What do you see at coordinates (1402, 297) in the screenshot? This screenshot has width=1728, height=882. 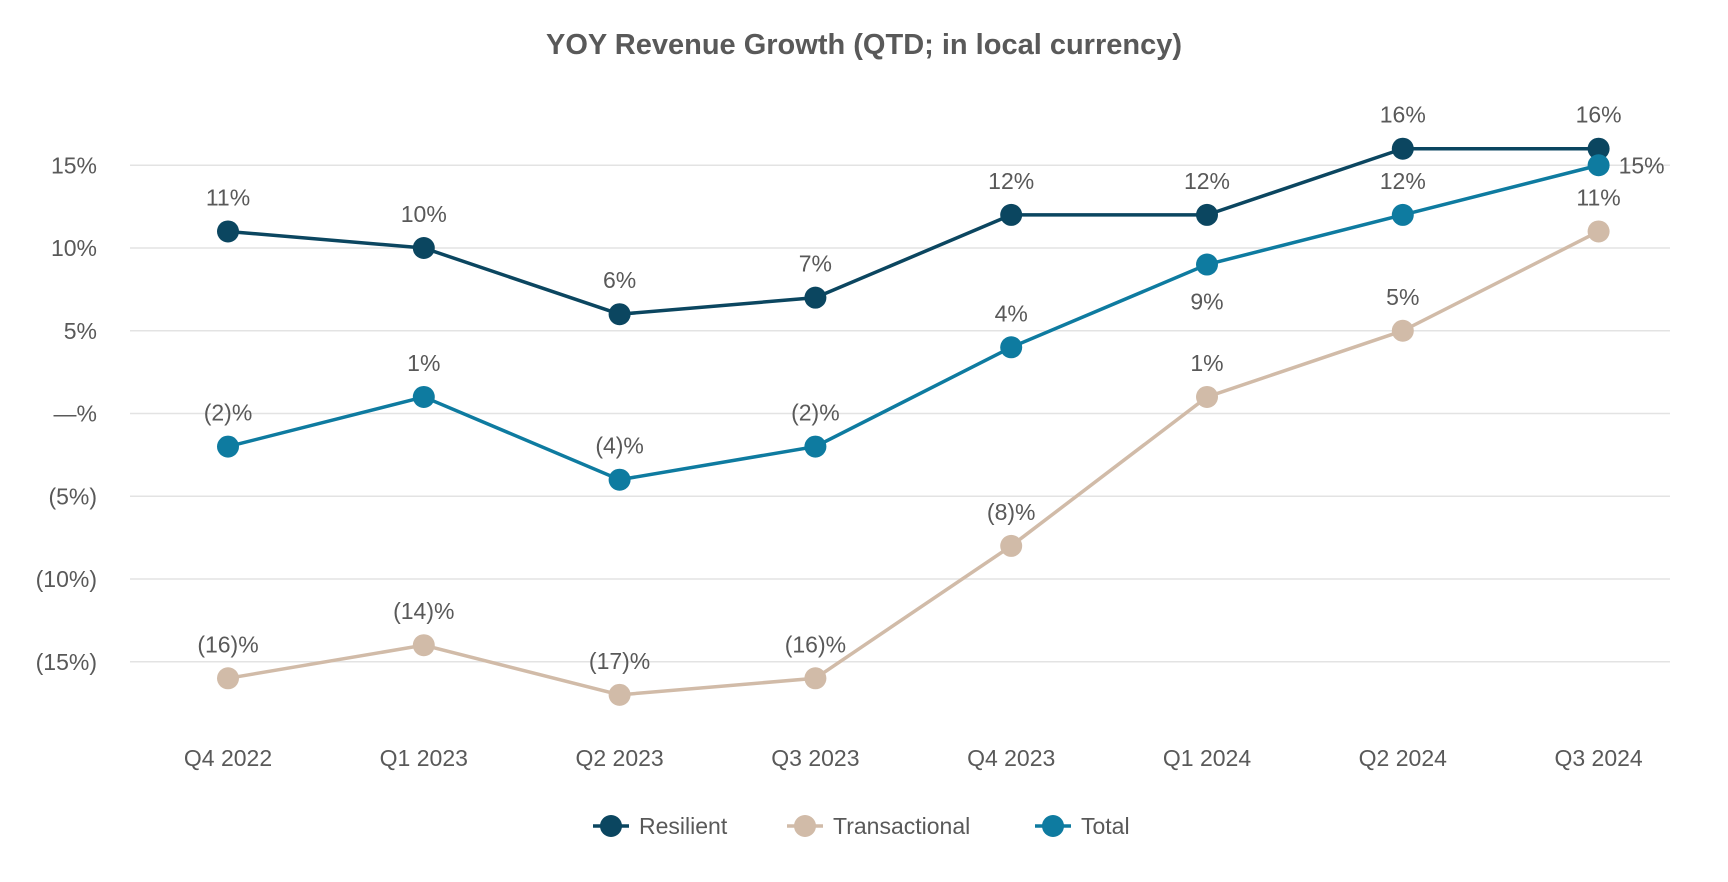 I see `data-label: 5%` at bounding box center [1402, 297].